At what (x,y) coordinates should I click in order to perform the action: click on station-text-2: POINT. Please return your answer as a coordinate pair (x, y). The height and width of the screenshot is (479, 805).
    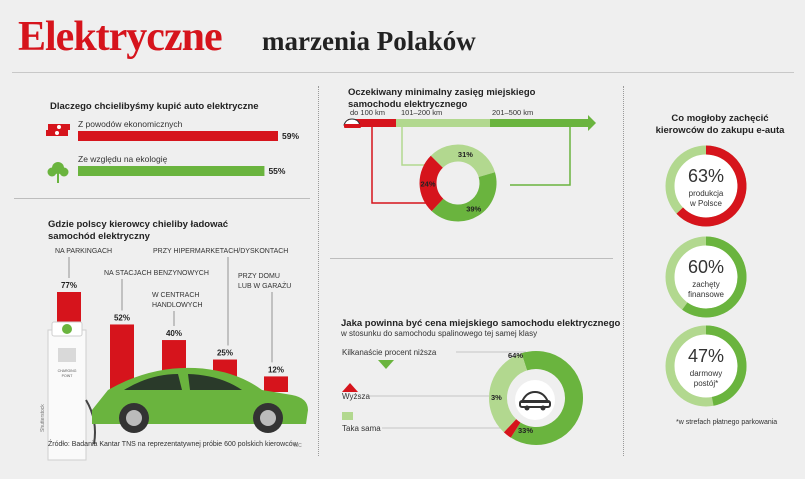
    Looking at the image, I should click on (68, 376).